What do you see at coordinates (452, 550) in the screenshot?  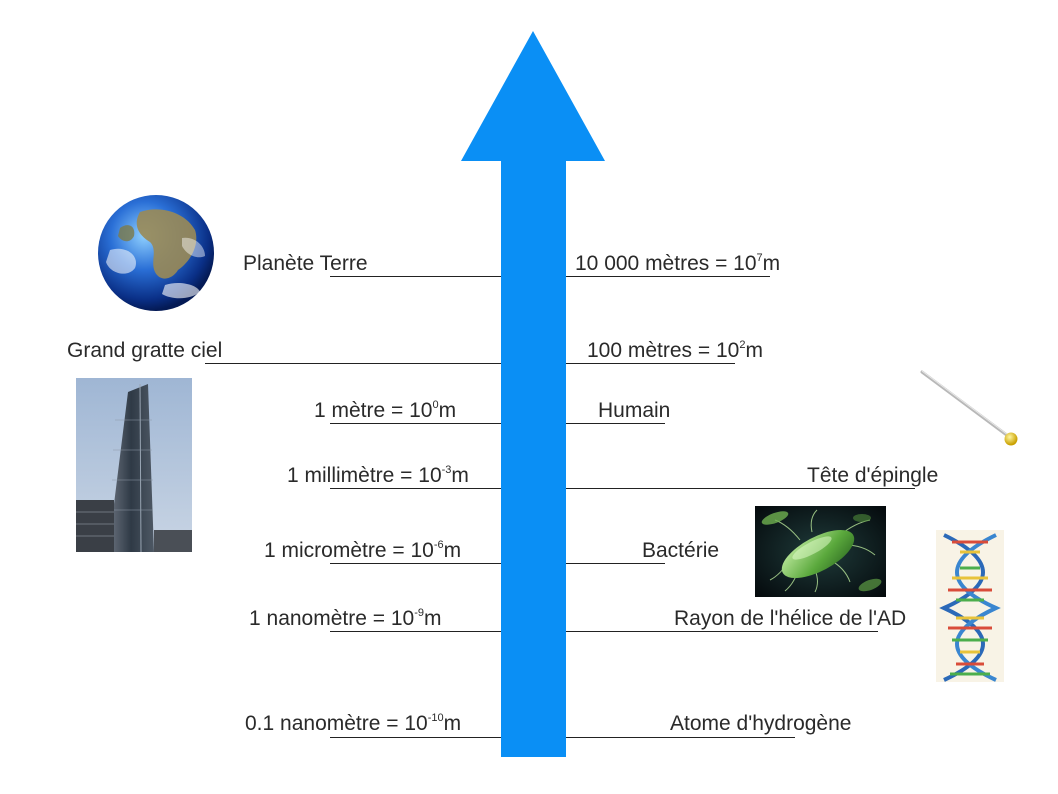 I see `label-bacteria-size-unit: m` at bounding box center [452, 550].